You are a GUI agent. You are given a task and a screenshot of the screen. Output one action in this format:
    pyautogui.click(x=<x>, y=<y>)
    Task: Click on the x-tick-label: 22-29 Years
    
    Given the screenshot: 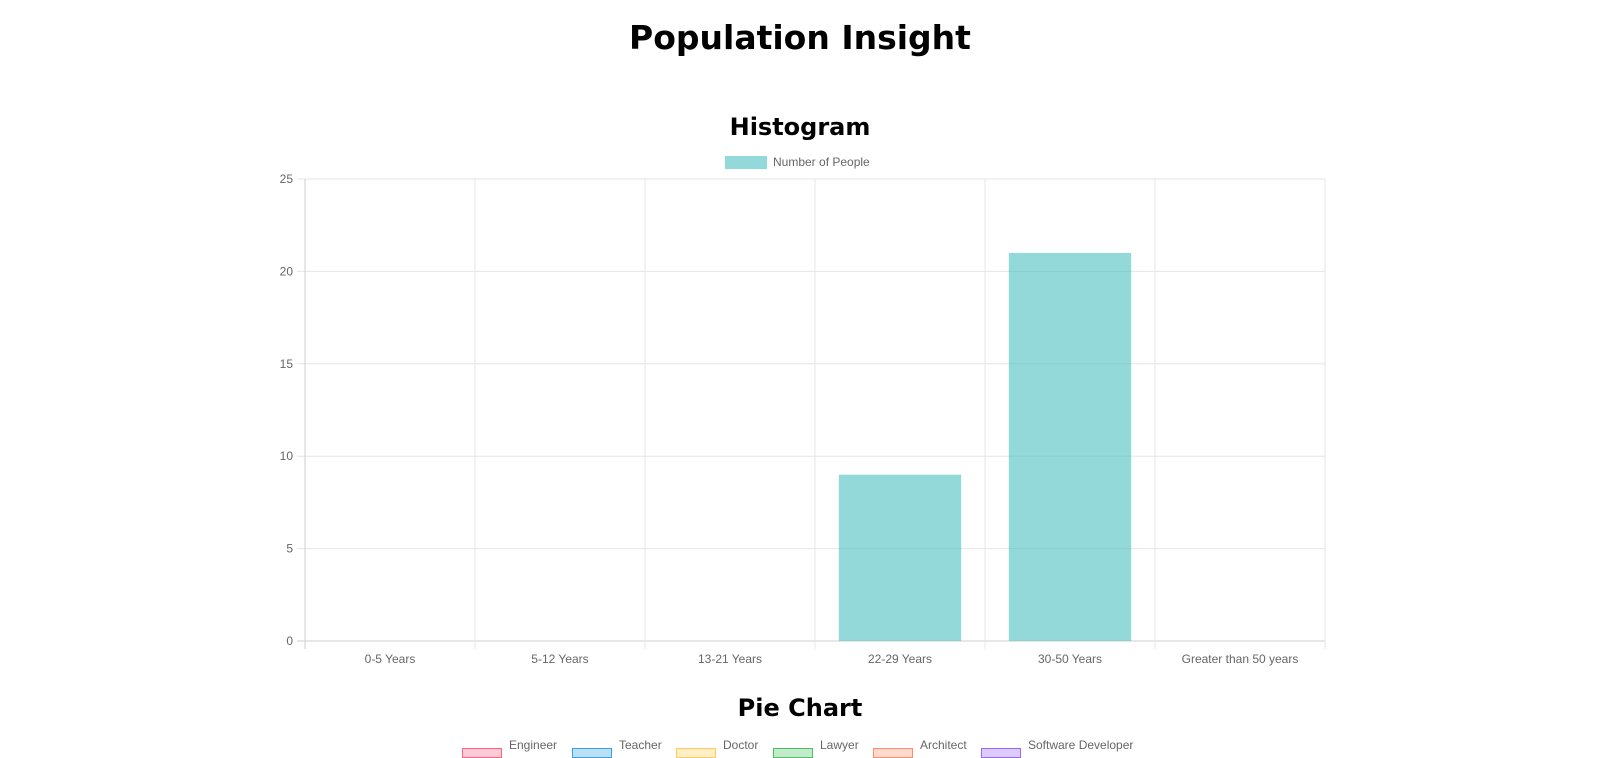 What is the action you would take?
    pyautogui.click(x=900, y=659)
    